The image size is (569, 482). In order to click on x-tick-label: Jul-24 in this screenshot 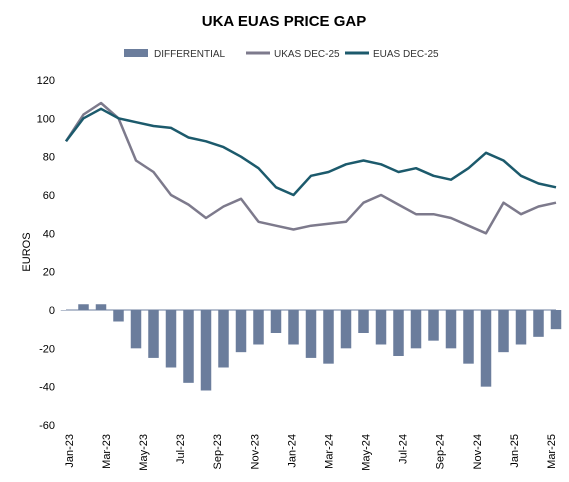, I will do `click(404, 449)`.